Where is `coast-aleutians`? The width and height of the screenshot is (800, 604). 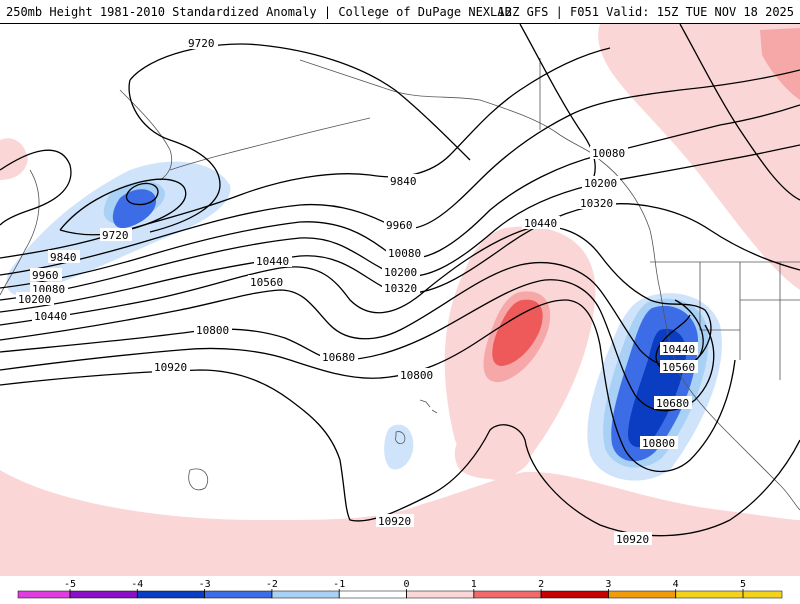
coast-aleutians is located at coordinates (270, 144).